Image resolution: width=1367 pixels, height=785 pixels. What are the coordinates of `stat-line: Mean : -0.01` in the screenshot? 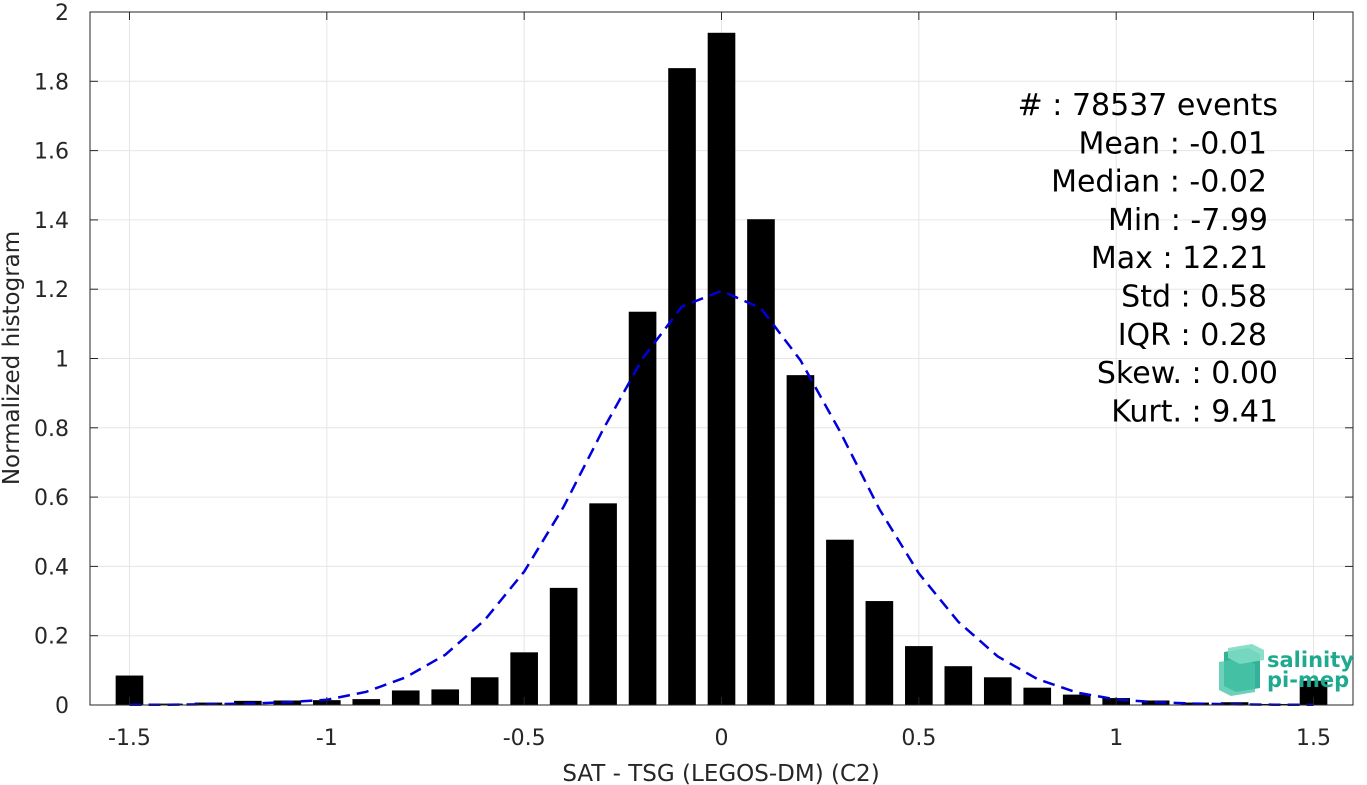 It's located at (1172, 143).